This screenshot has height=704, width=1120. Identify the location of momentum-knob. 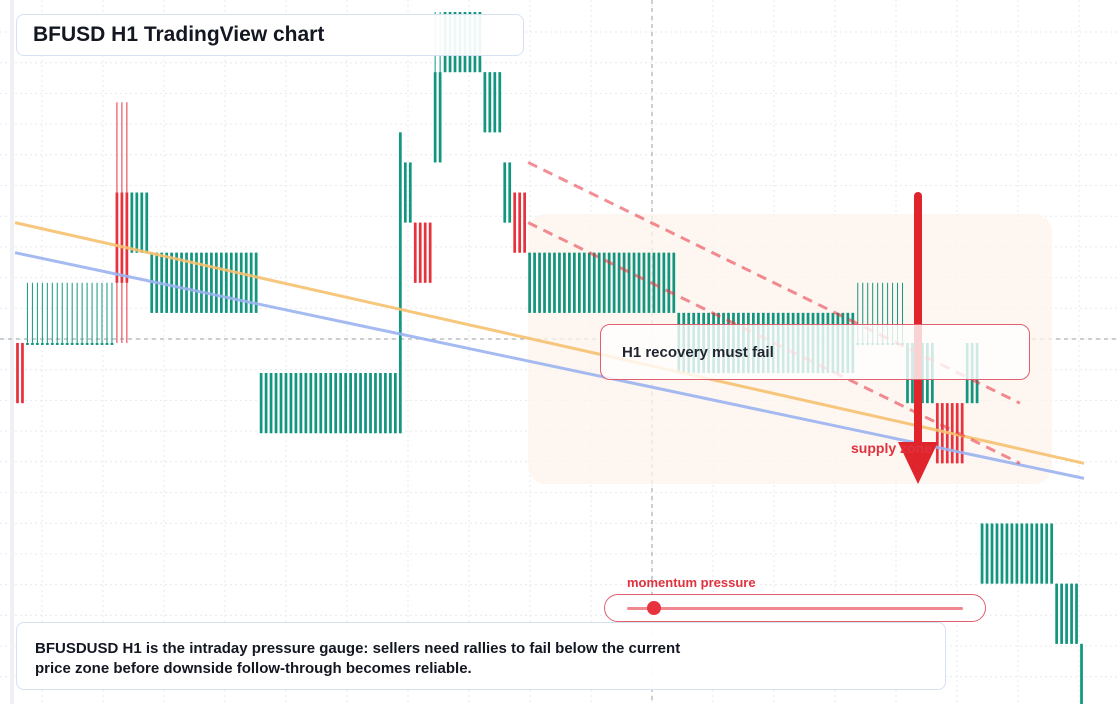
(653, 608).